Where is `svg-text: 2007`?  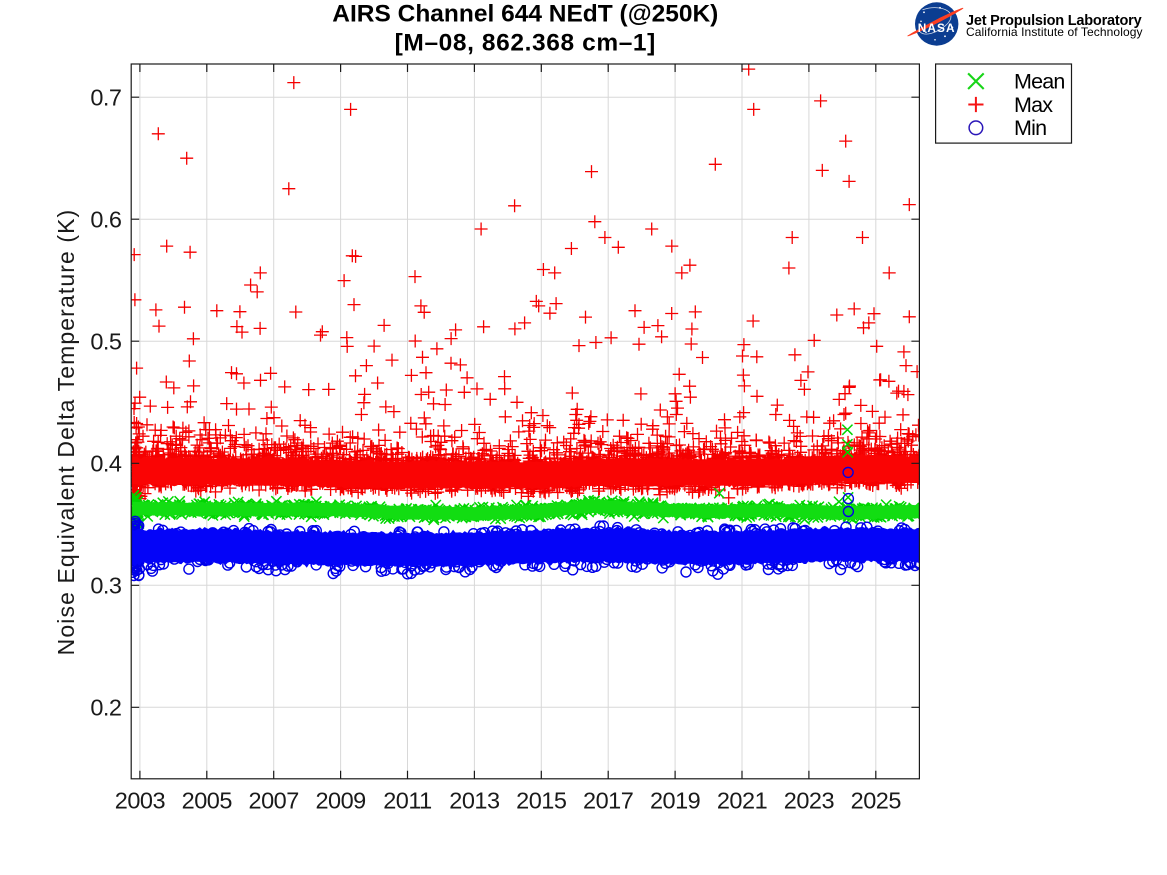 svg-text: 2007 is located at coordinates (274, 801).